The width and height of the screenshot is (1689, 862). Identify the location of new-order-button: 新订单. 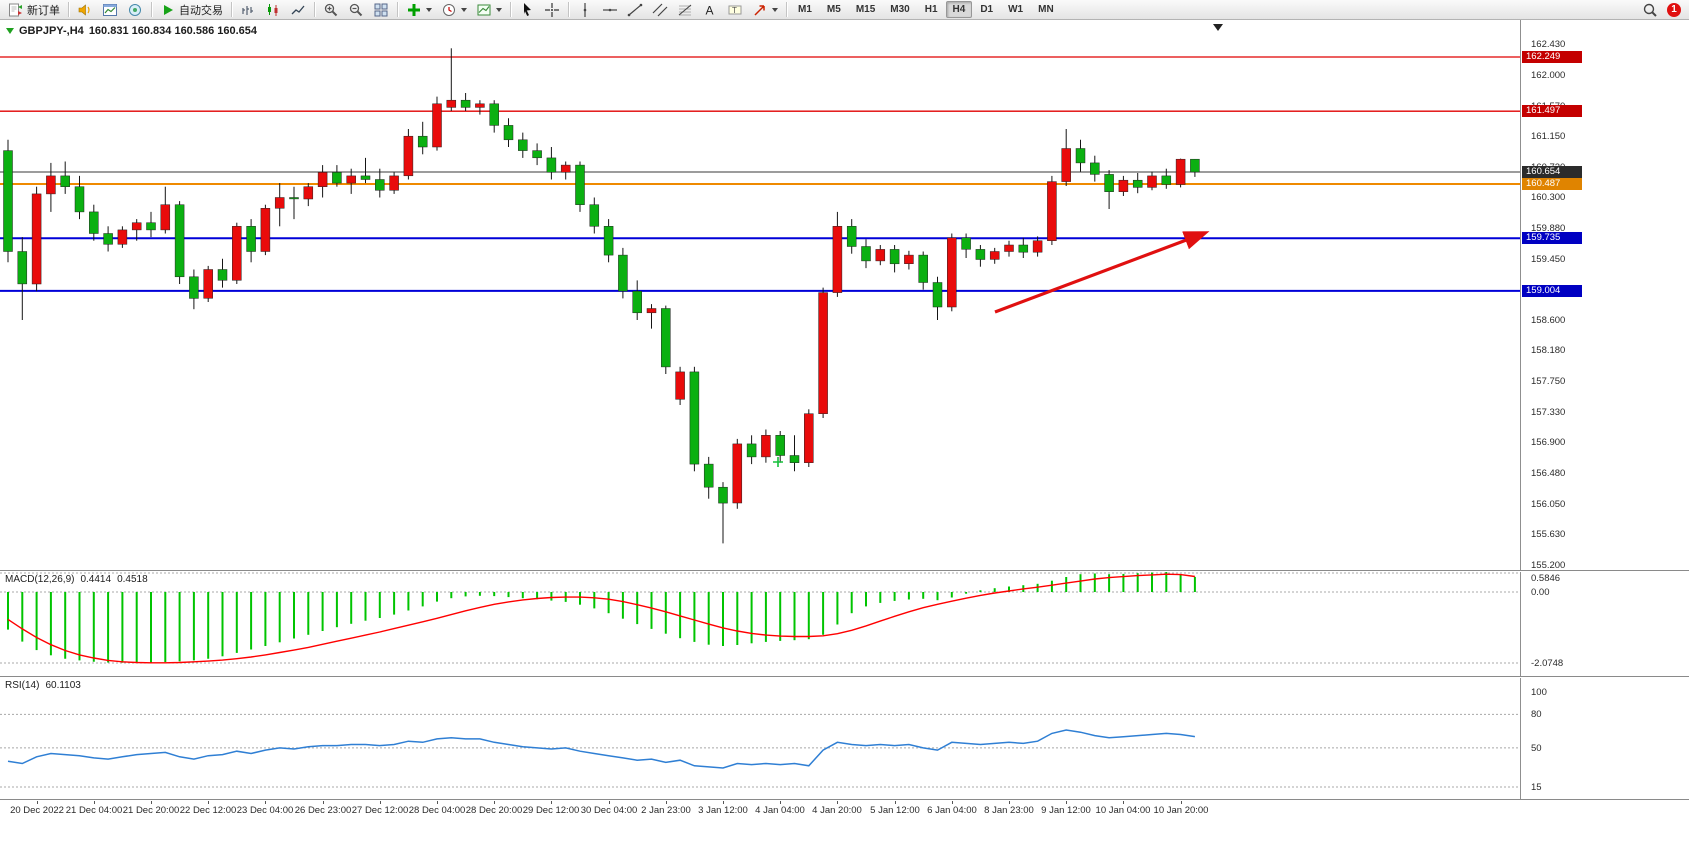
(34, 10).